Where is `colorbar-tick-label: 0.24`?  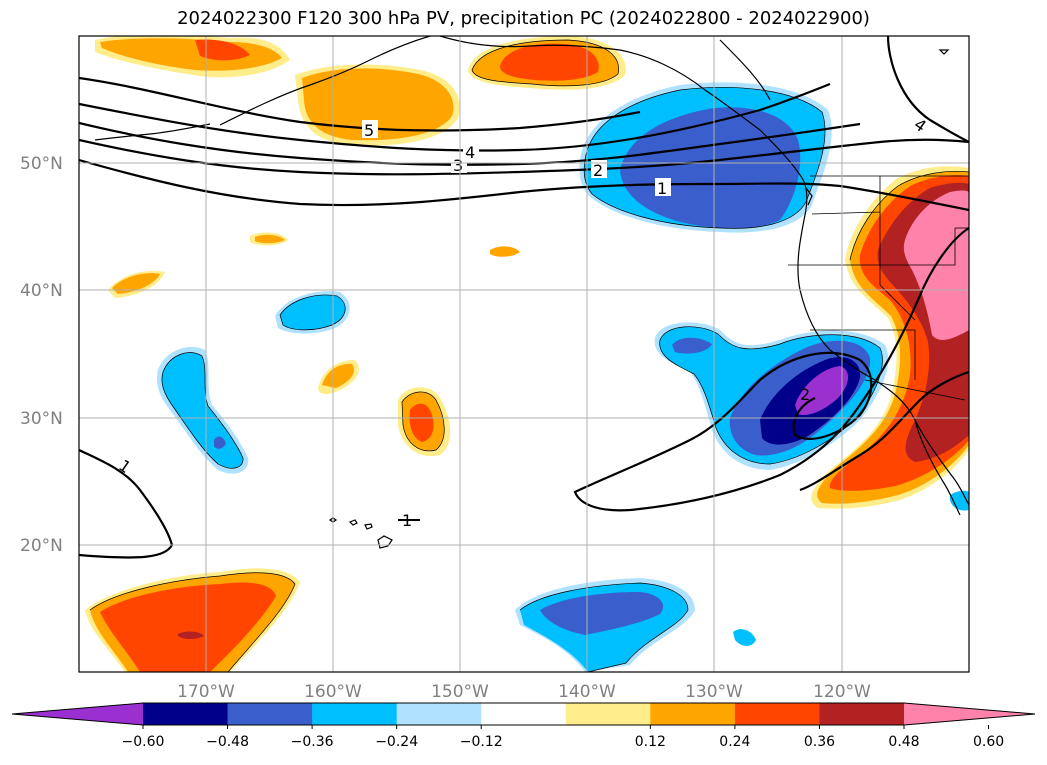 colorbar-tick-label: 0.24 is located at coordinates (734, 742).